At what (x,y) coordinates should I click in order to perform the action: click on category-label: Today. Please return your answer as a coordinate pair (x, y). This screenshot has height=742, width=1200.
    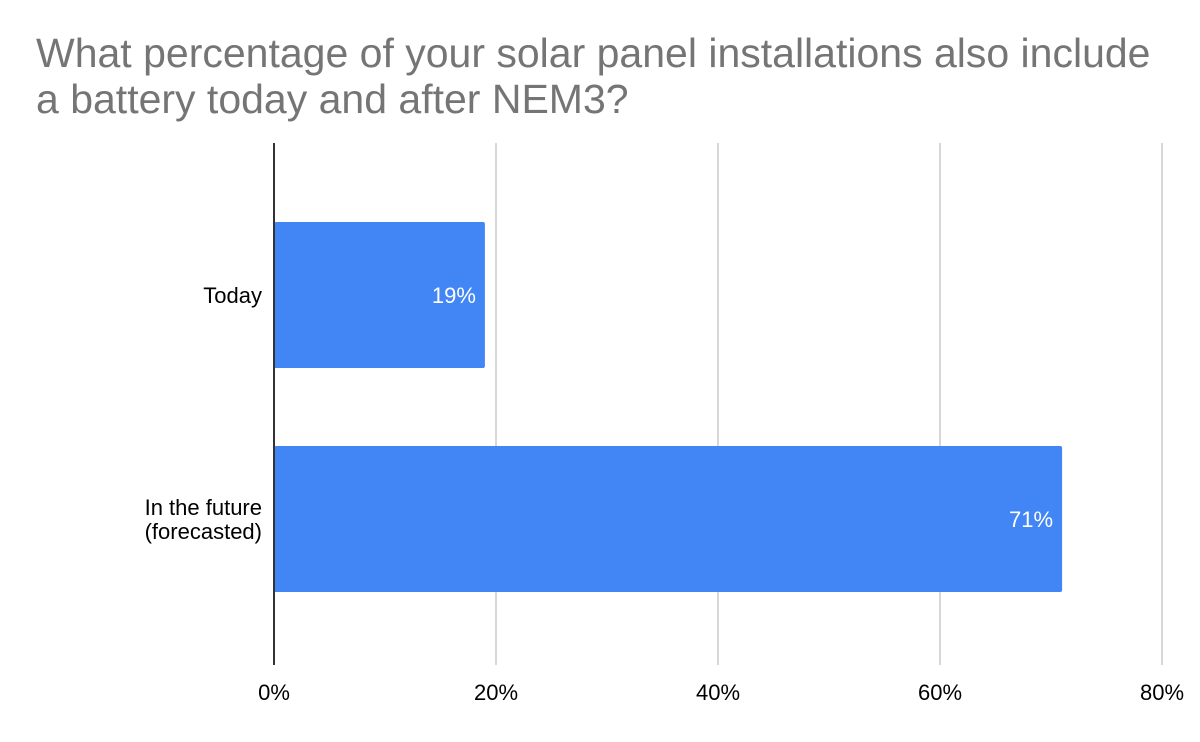
    Looking at the image, I should click on (232, 295).